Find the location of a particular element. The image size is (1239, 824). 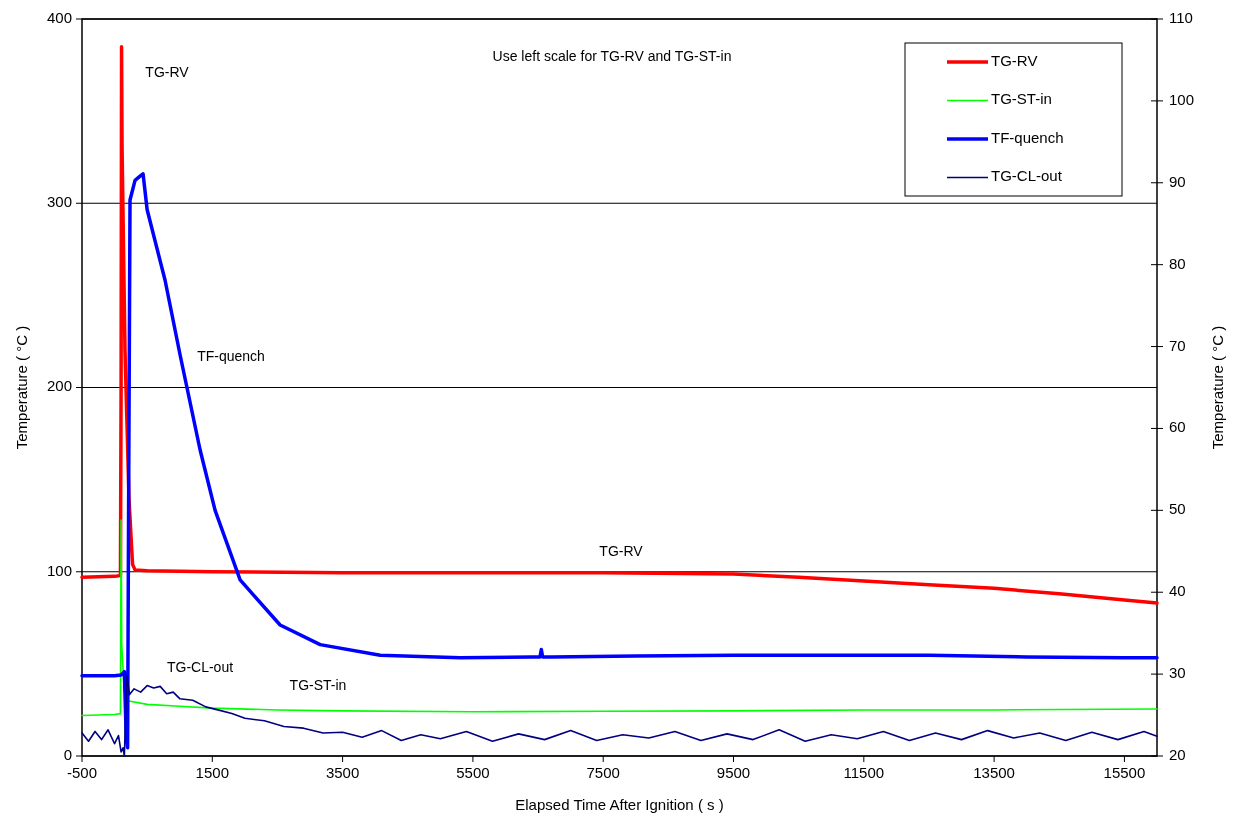

y2-tick-label: 40 is located at coordinates (1177, 591).